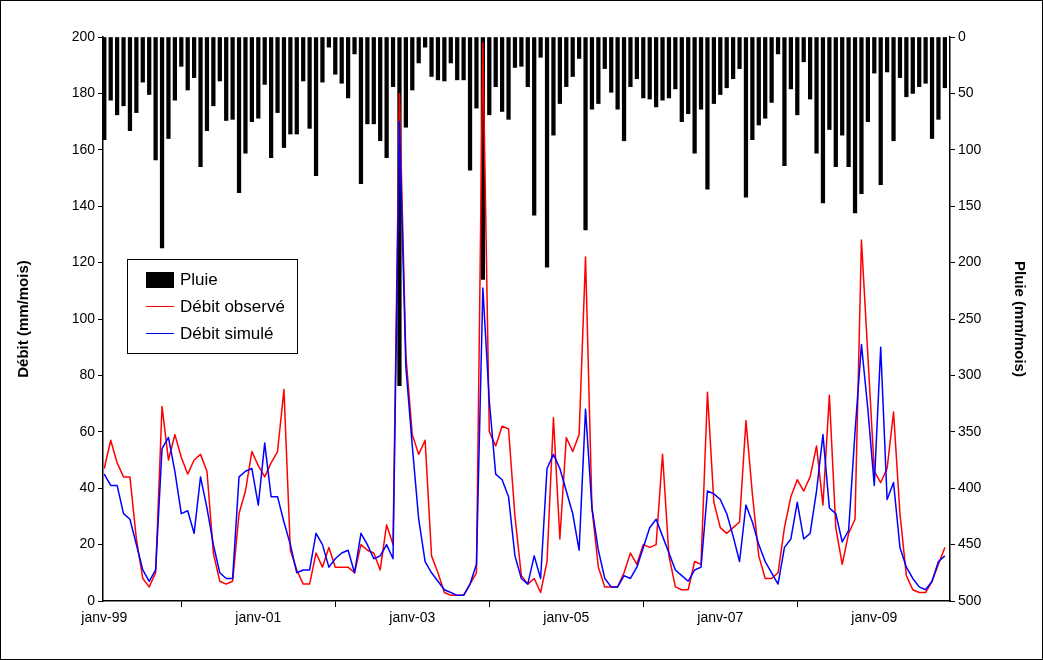 The image size is (1043, 660). I want to click on y-tick-label: 60, so click(87, 430).